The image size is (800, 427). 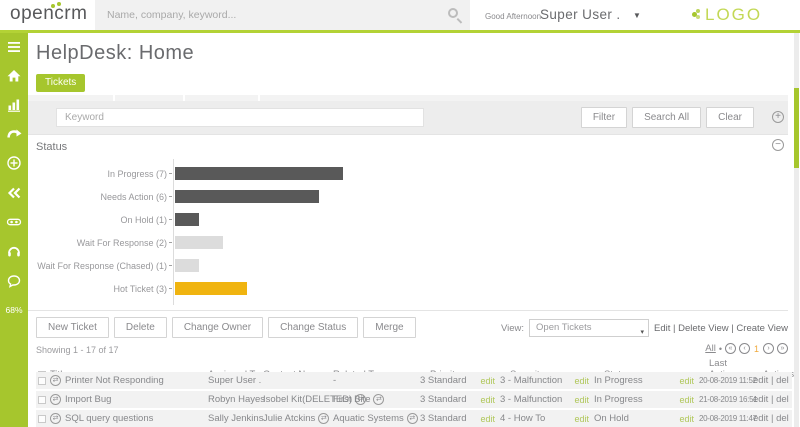 I want to click on plus-circle-icon, so click(x=14, y=163).